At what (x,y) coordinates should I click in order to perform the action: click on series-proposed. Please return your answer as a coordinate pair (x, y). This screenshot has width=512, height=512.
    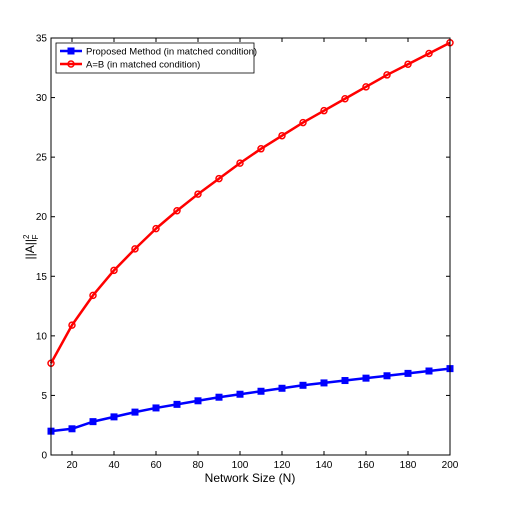
    Looking at the image, I should click on (250, 400).